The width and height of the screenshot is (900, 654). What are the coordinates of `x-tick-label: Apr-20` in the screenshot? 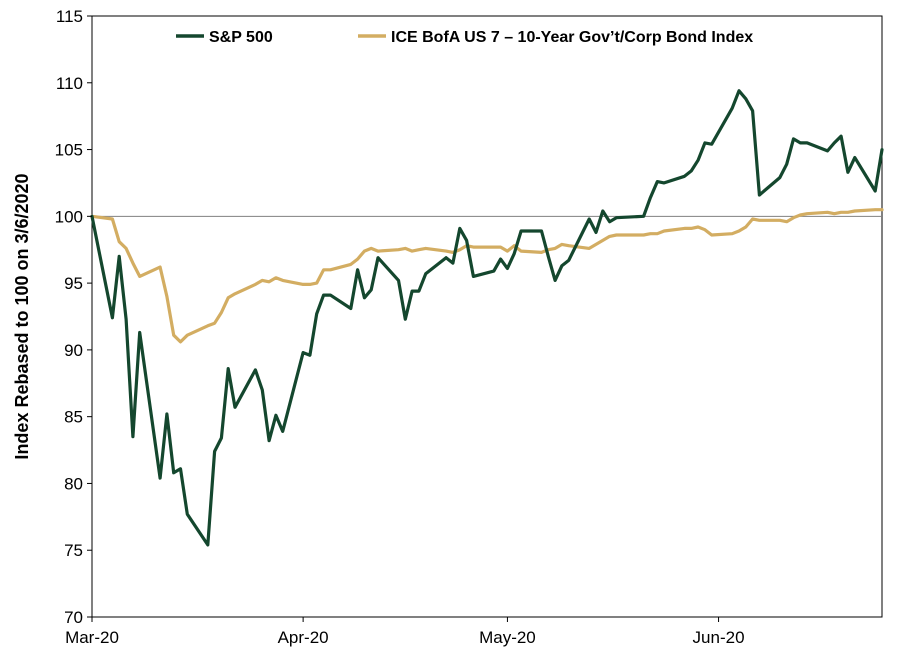 It's located at (303, 637).